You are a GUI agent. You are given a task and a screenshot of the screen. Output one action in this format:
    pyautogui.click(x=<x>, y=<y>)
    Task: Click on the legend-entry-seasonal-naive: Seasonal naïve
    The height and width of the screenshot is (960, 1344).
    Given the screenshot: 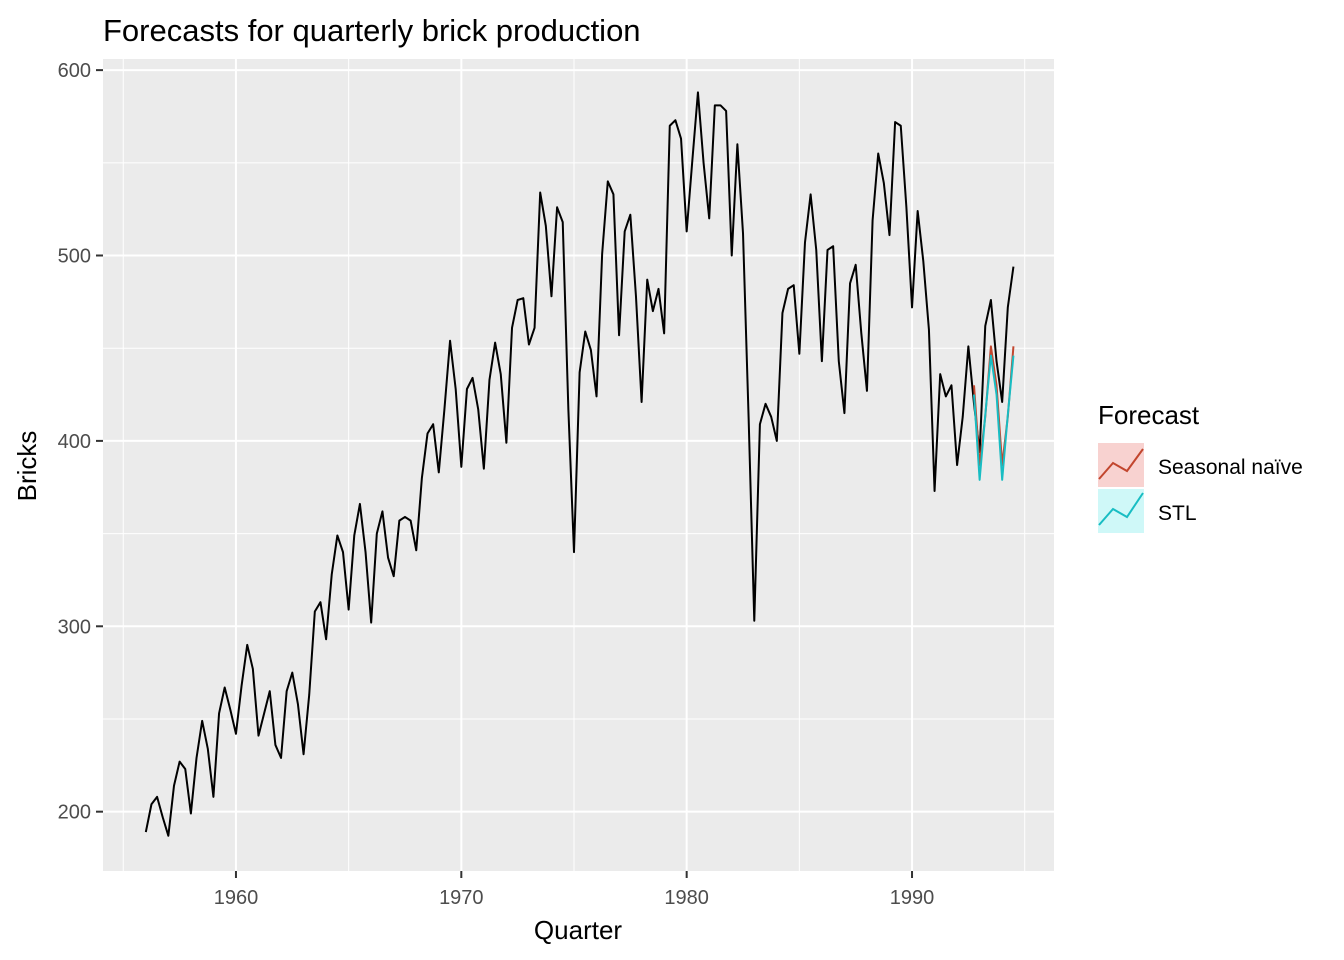 What is the action you would take?
    pyautogui.click(x=1200, y=465)
    